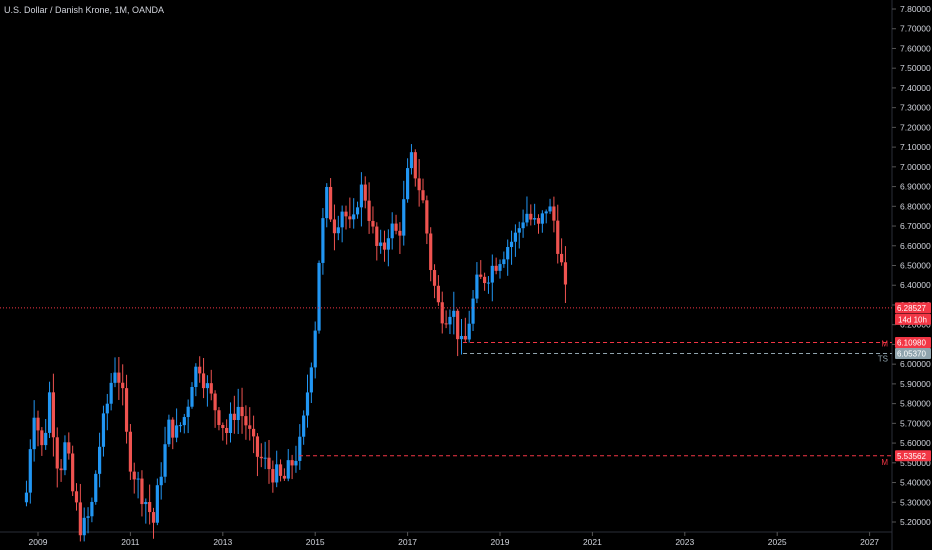  Describe the element at coordinates (592, 542) in the screenshot. I see `x-tick-label: 2021` at that location.